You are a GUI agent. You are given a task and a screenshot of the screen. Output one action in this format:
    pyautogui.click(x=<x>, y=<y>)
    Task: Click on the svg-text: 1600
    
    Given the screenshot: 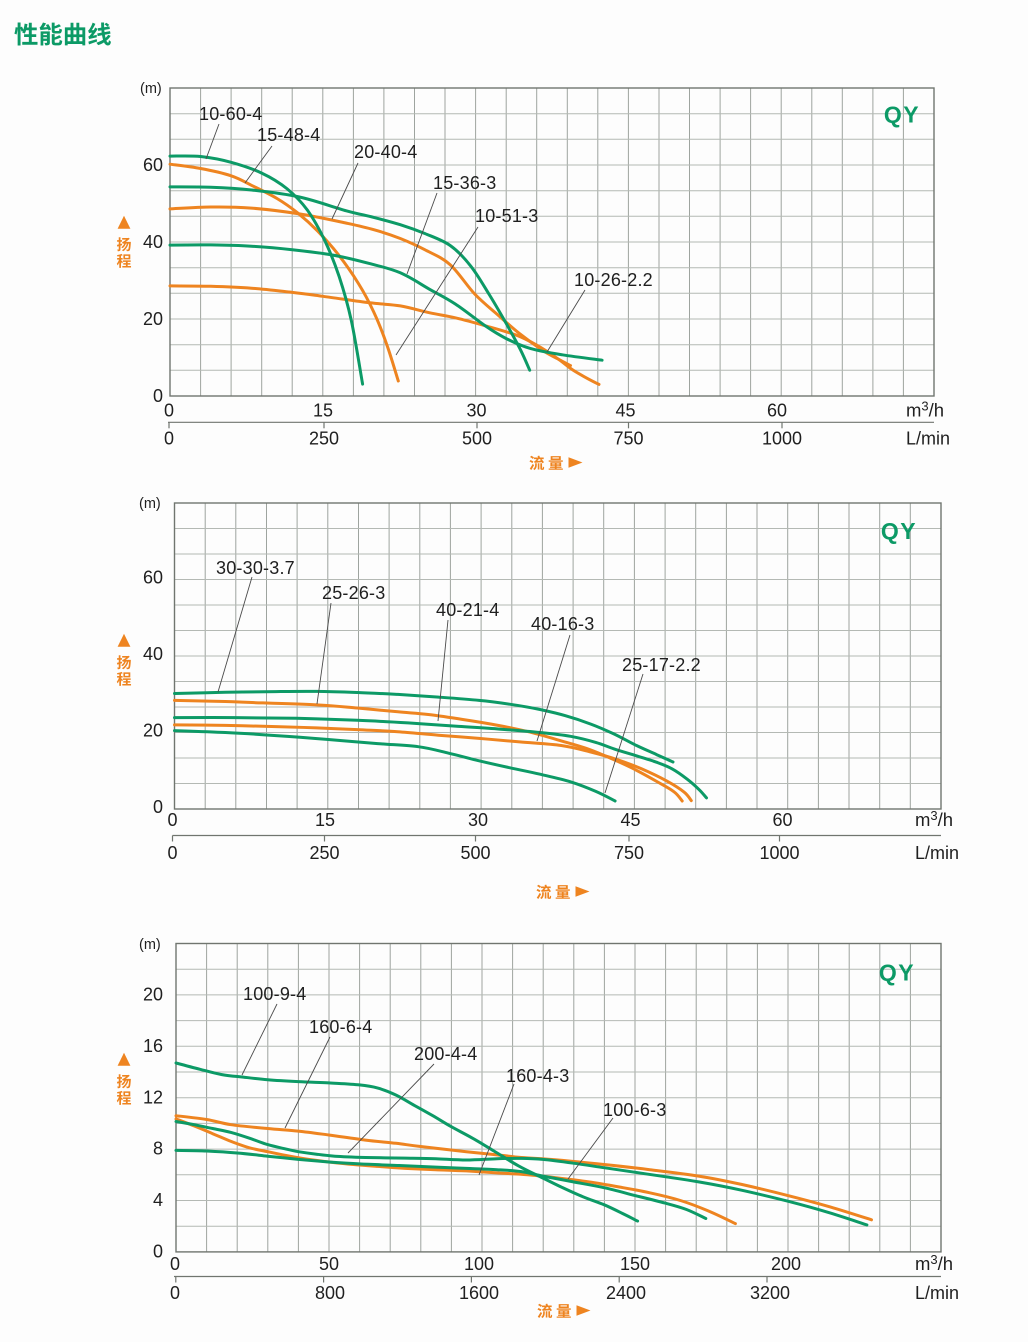 What is the action you would take?
    pyautogui.click(x=479, y=1293)
    